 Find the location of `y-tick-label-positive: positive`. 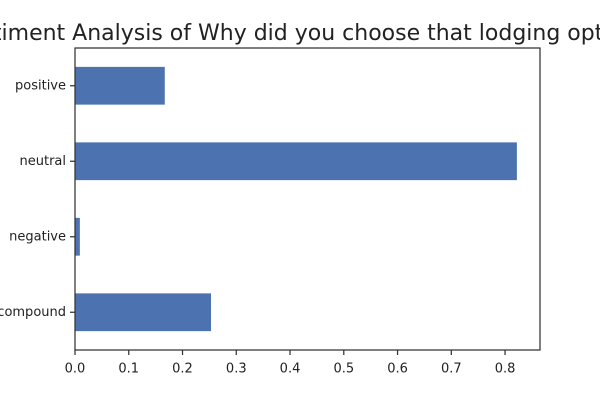

y-tick-label-positive: positive is located at coordinates (40, 85).